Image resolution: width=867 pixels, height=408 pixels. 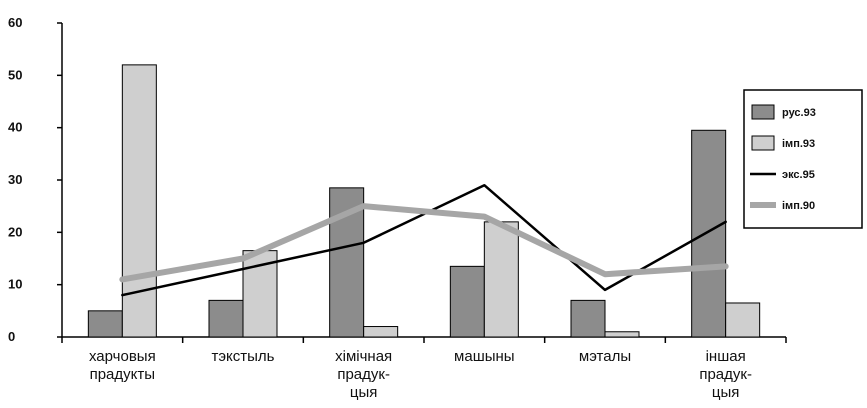 I want to click on bar-імп.93-4, so click(x=622, y=334).